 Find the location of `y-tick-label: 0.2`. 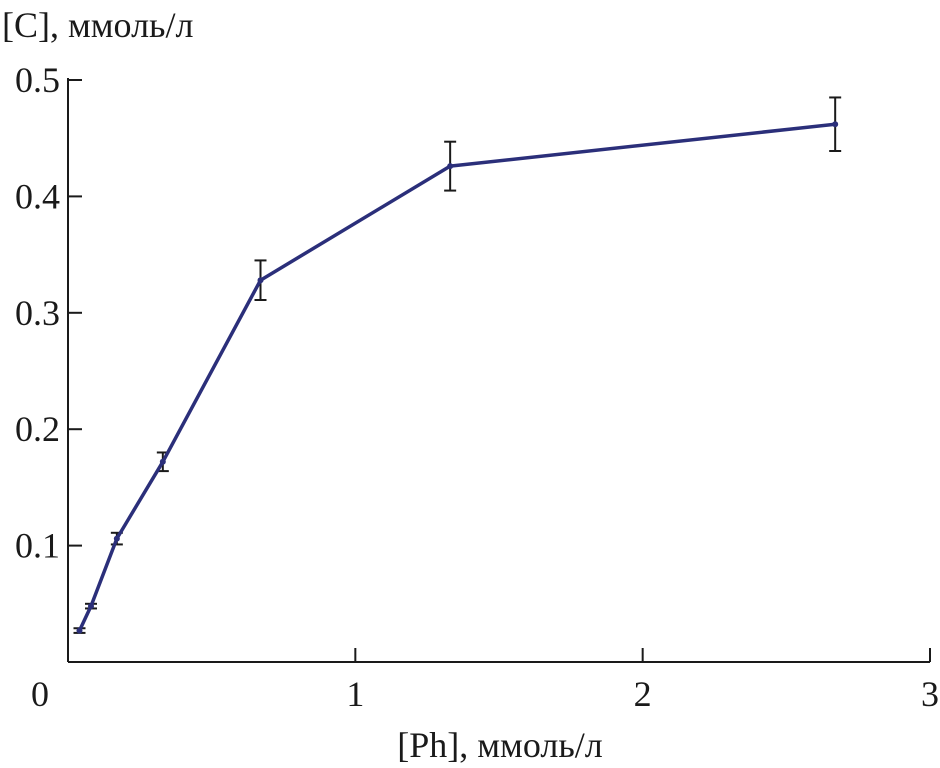

y-tick-label: 0.2 is located at coordinates (37, 429).